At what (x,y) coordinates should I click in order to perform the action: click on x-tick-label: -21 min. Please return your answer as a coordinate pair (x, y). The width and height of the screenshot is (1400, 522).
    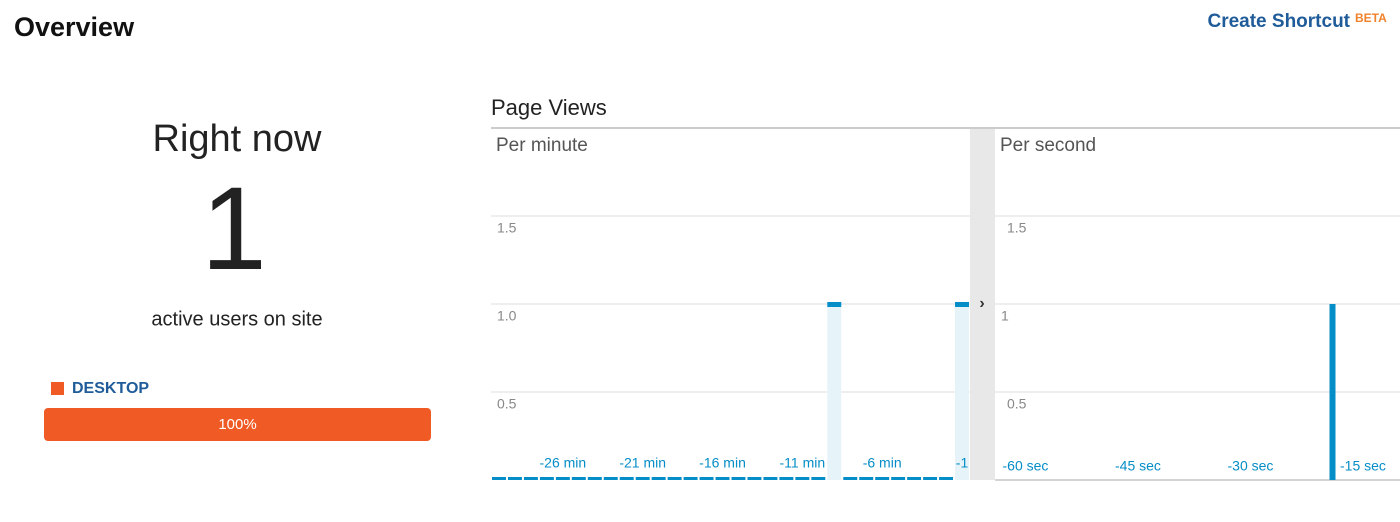
    Looking at the image, I should click on (642, 463).